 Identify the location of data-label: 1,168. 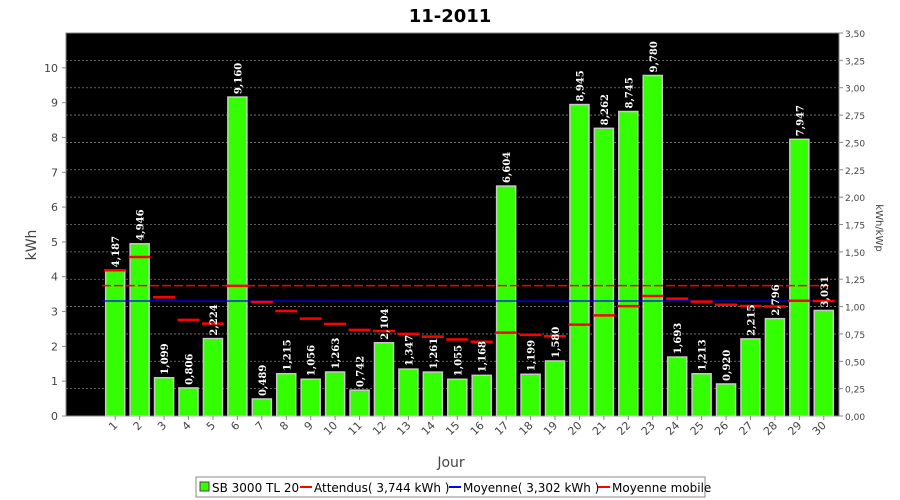
(483, 356).